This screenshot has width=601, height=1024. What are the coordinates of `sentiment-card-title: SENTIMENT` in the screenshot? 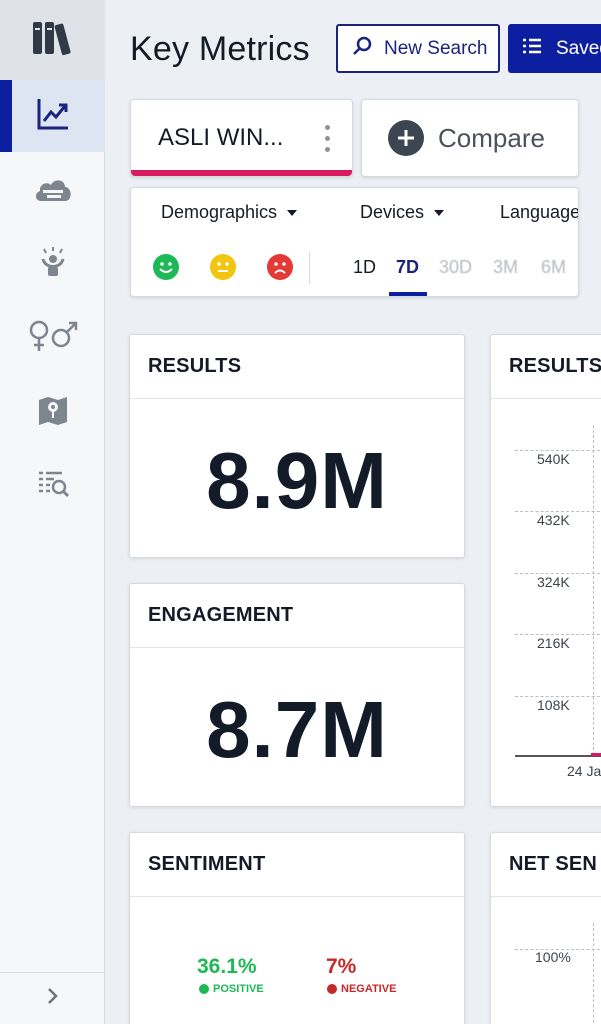 It's located at (297, 865).